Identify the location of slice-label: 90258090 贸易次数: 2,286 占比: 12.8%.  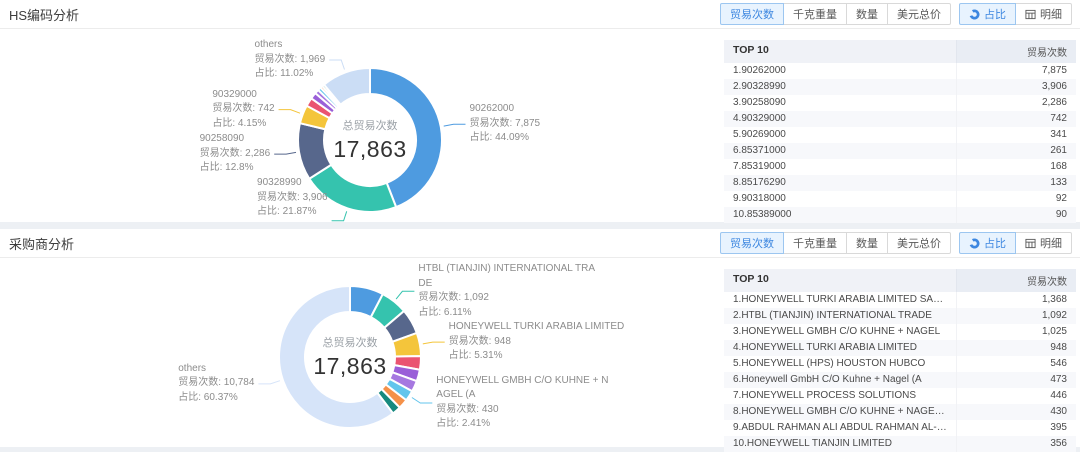
(235, 154).